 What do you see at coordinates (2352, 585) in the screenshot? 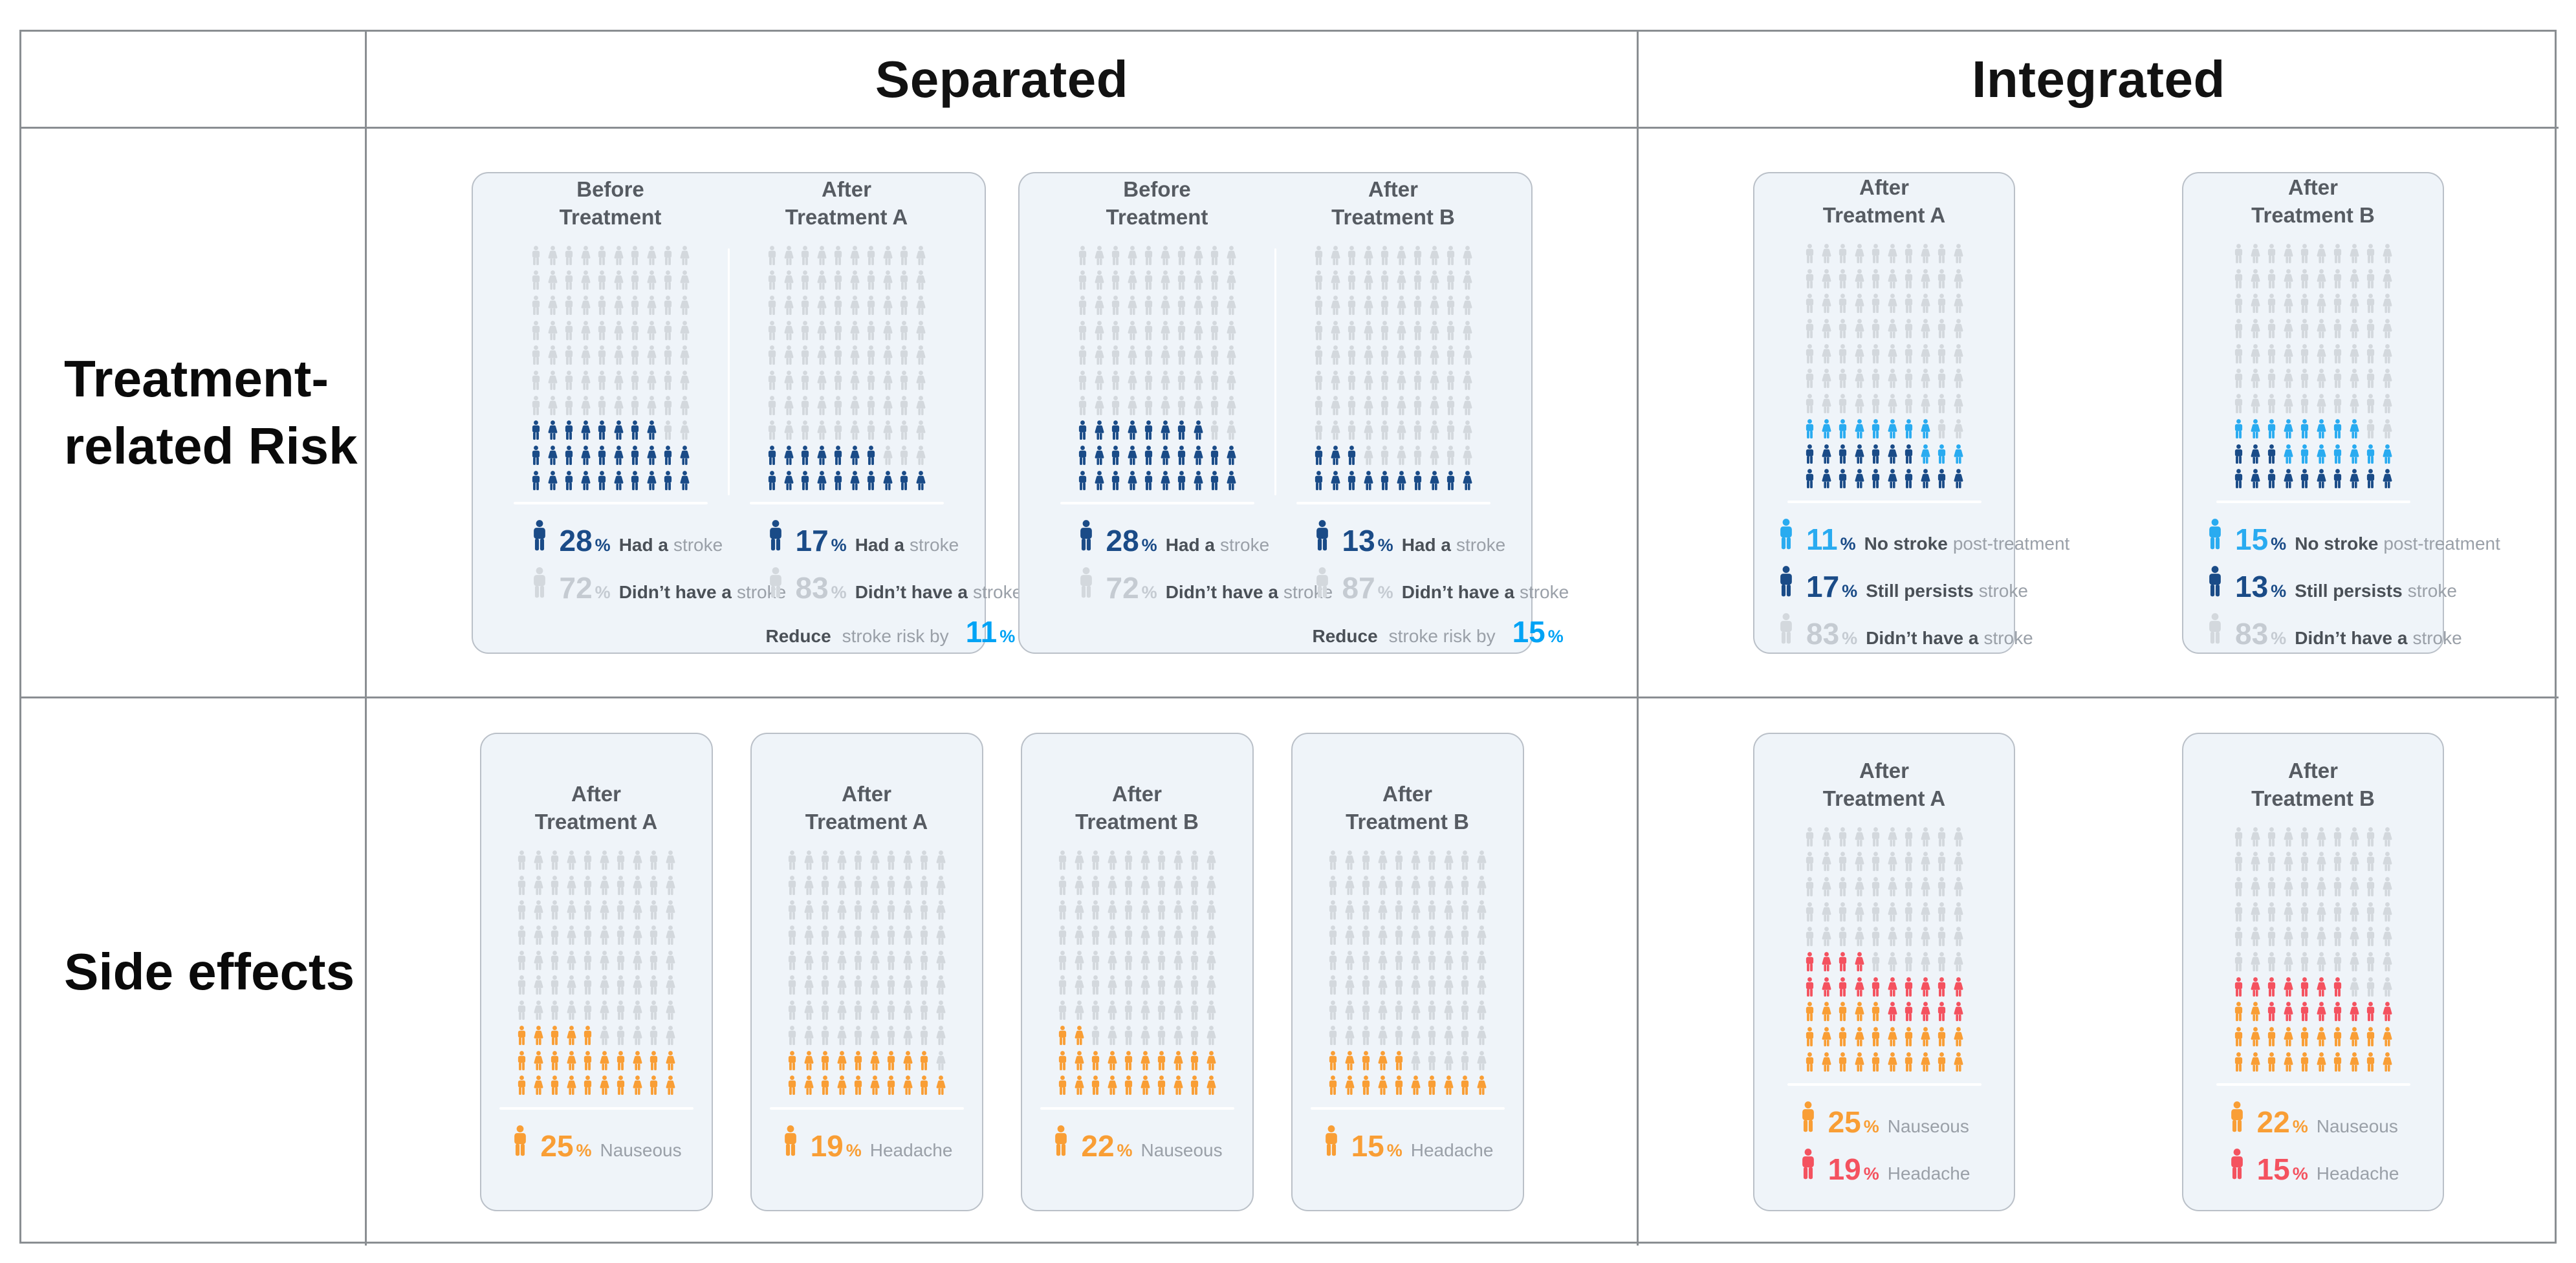
I see `legend-item: 13% Still persists stroke` at bounding box center [2352, 585].